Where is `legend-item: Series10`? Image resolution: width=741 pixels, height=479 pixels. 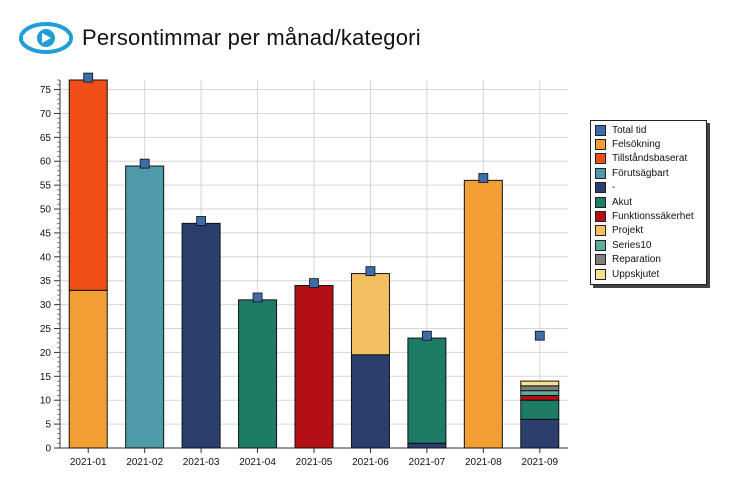 legend-item: Series10 is located at coordinates (648, 245).